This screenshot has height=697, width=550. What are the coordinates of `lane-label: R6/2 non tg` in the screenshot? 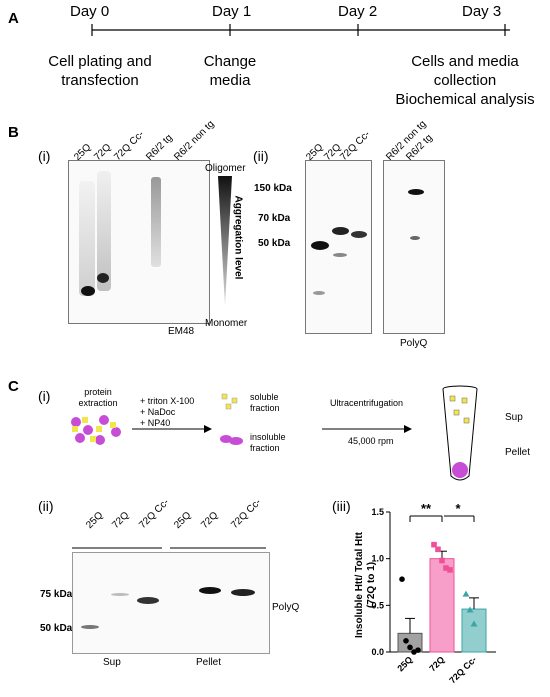 It's located at (194, 140).